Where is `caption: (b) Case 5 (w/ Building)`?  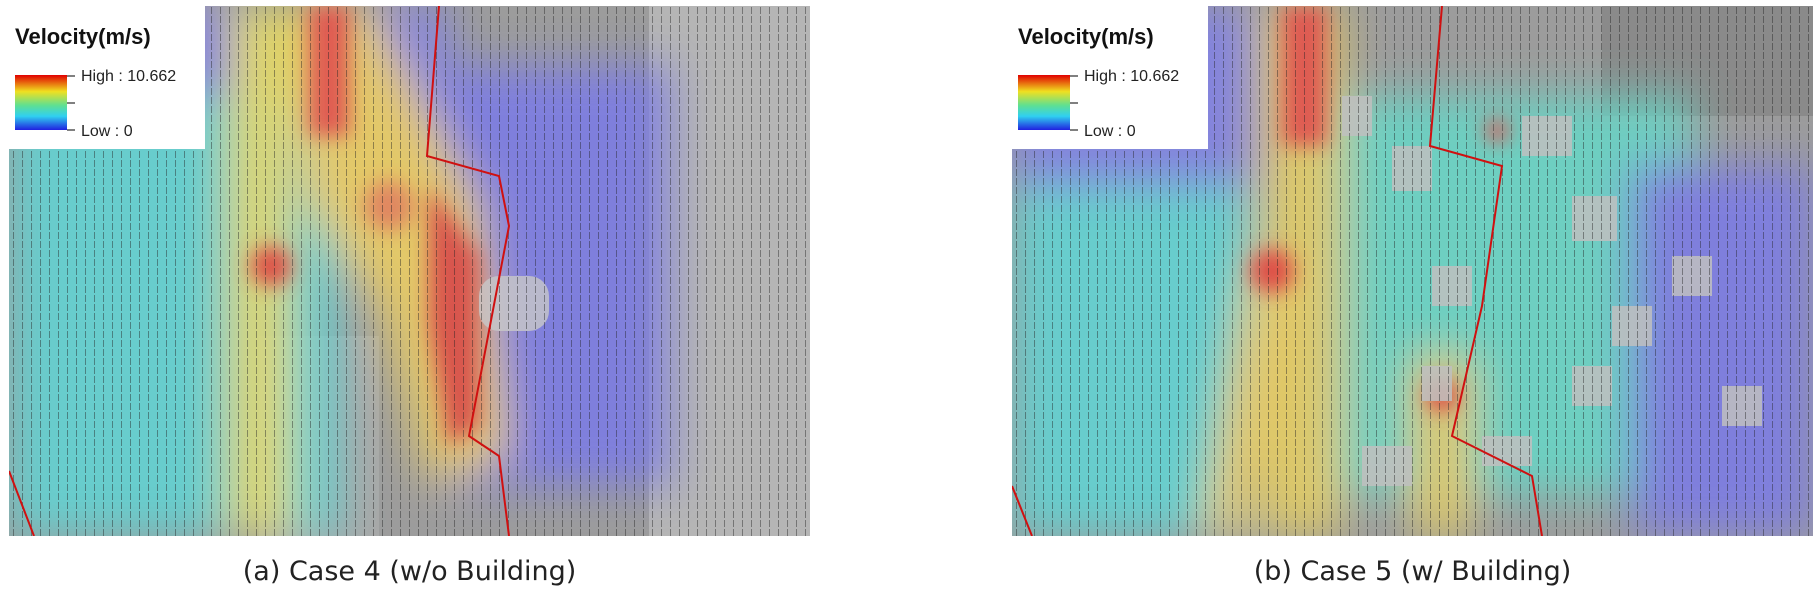 caption: (b) Case 5 (w/ Building) is located at coordinates (1412, 571).